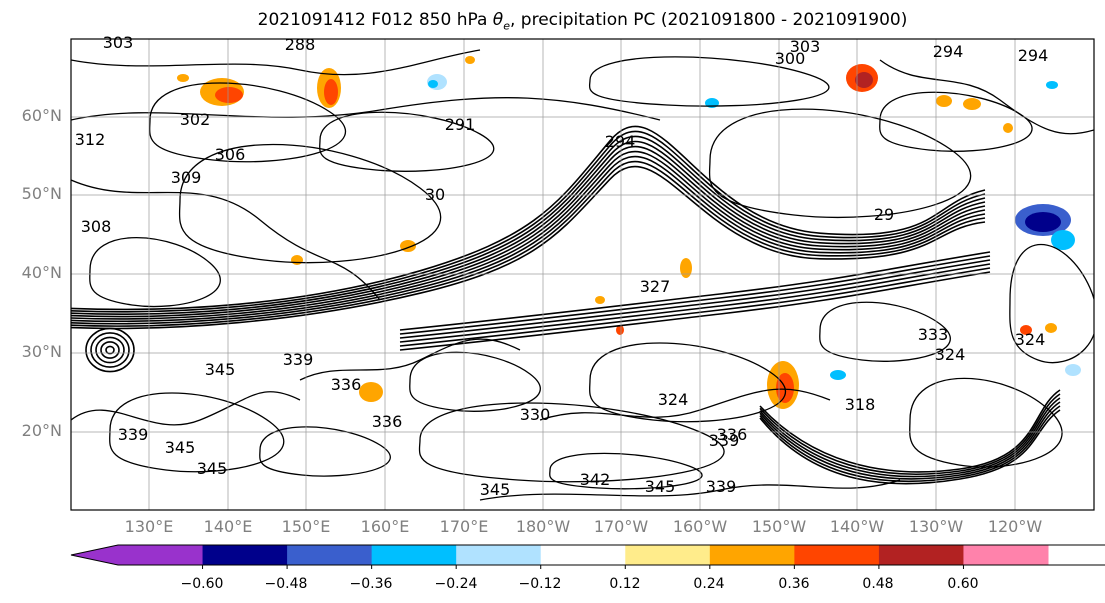 This screenshot has width=1105, height=603. Describe the element at coordinates (385, 526) in the screenshot. I see `lon-label-160e: 160°E` at that location.